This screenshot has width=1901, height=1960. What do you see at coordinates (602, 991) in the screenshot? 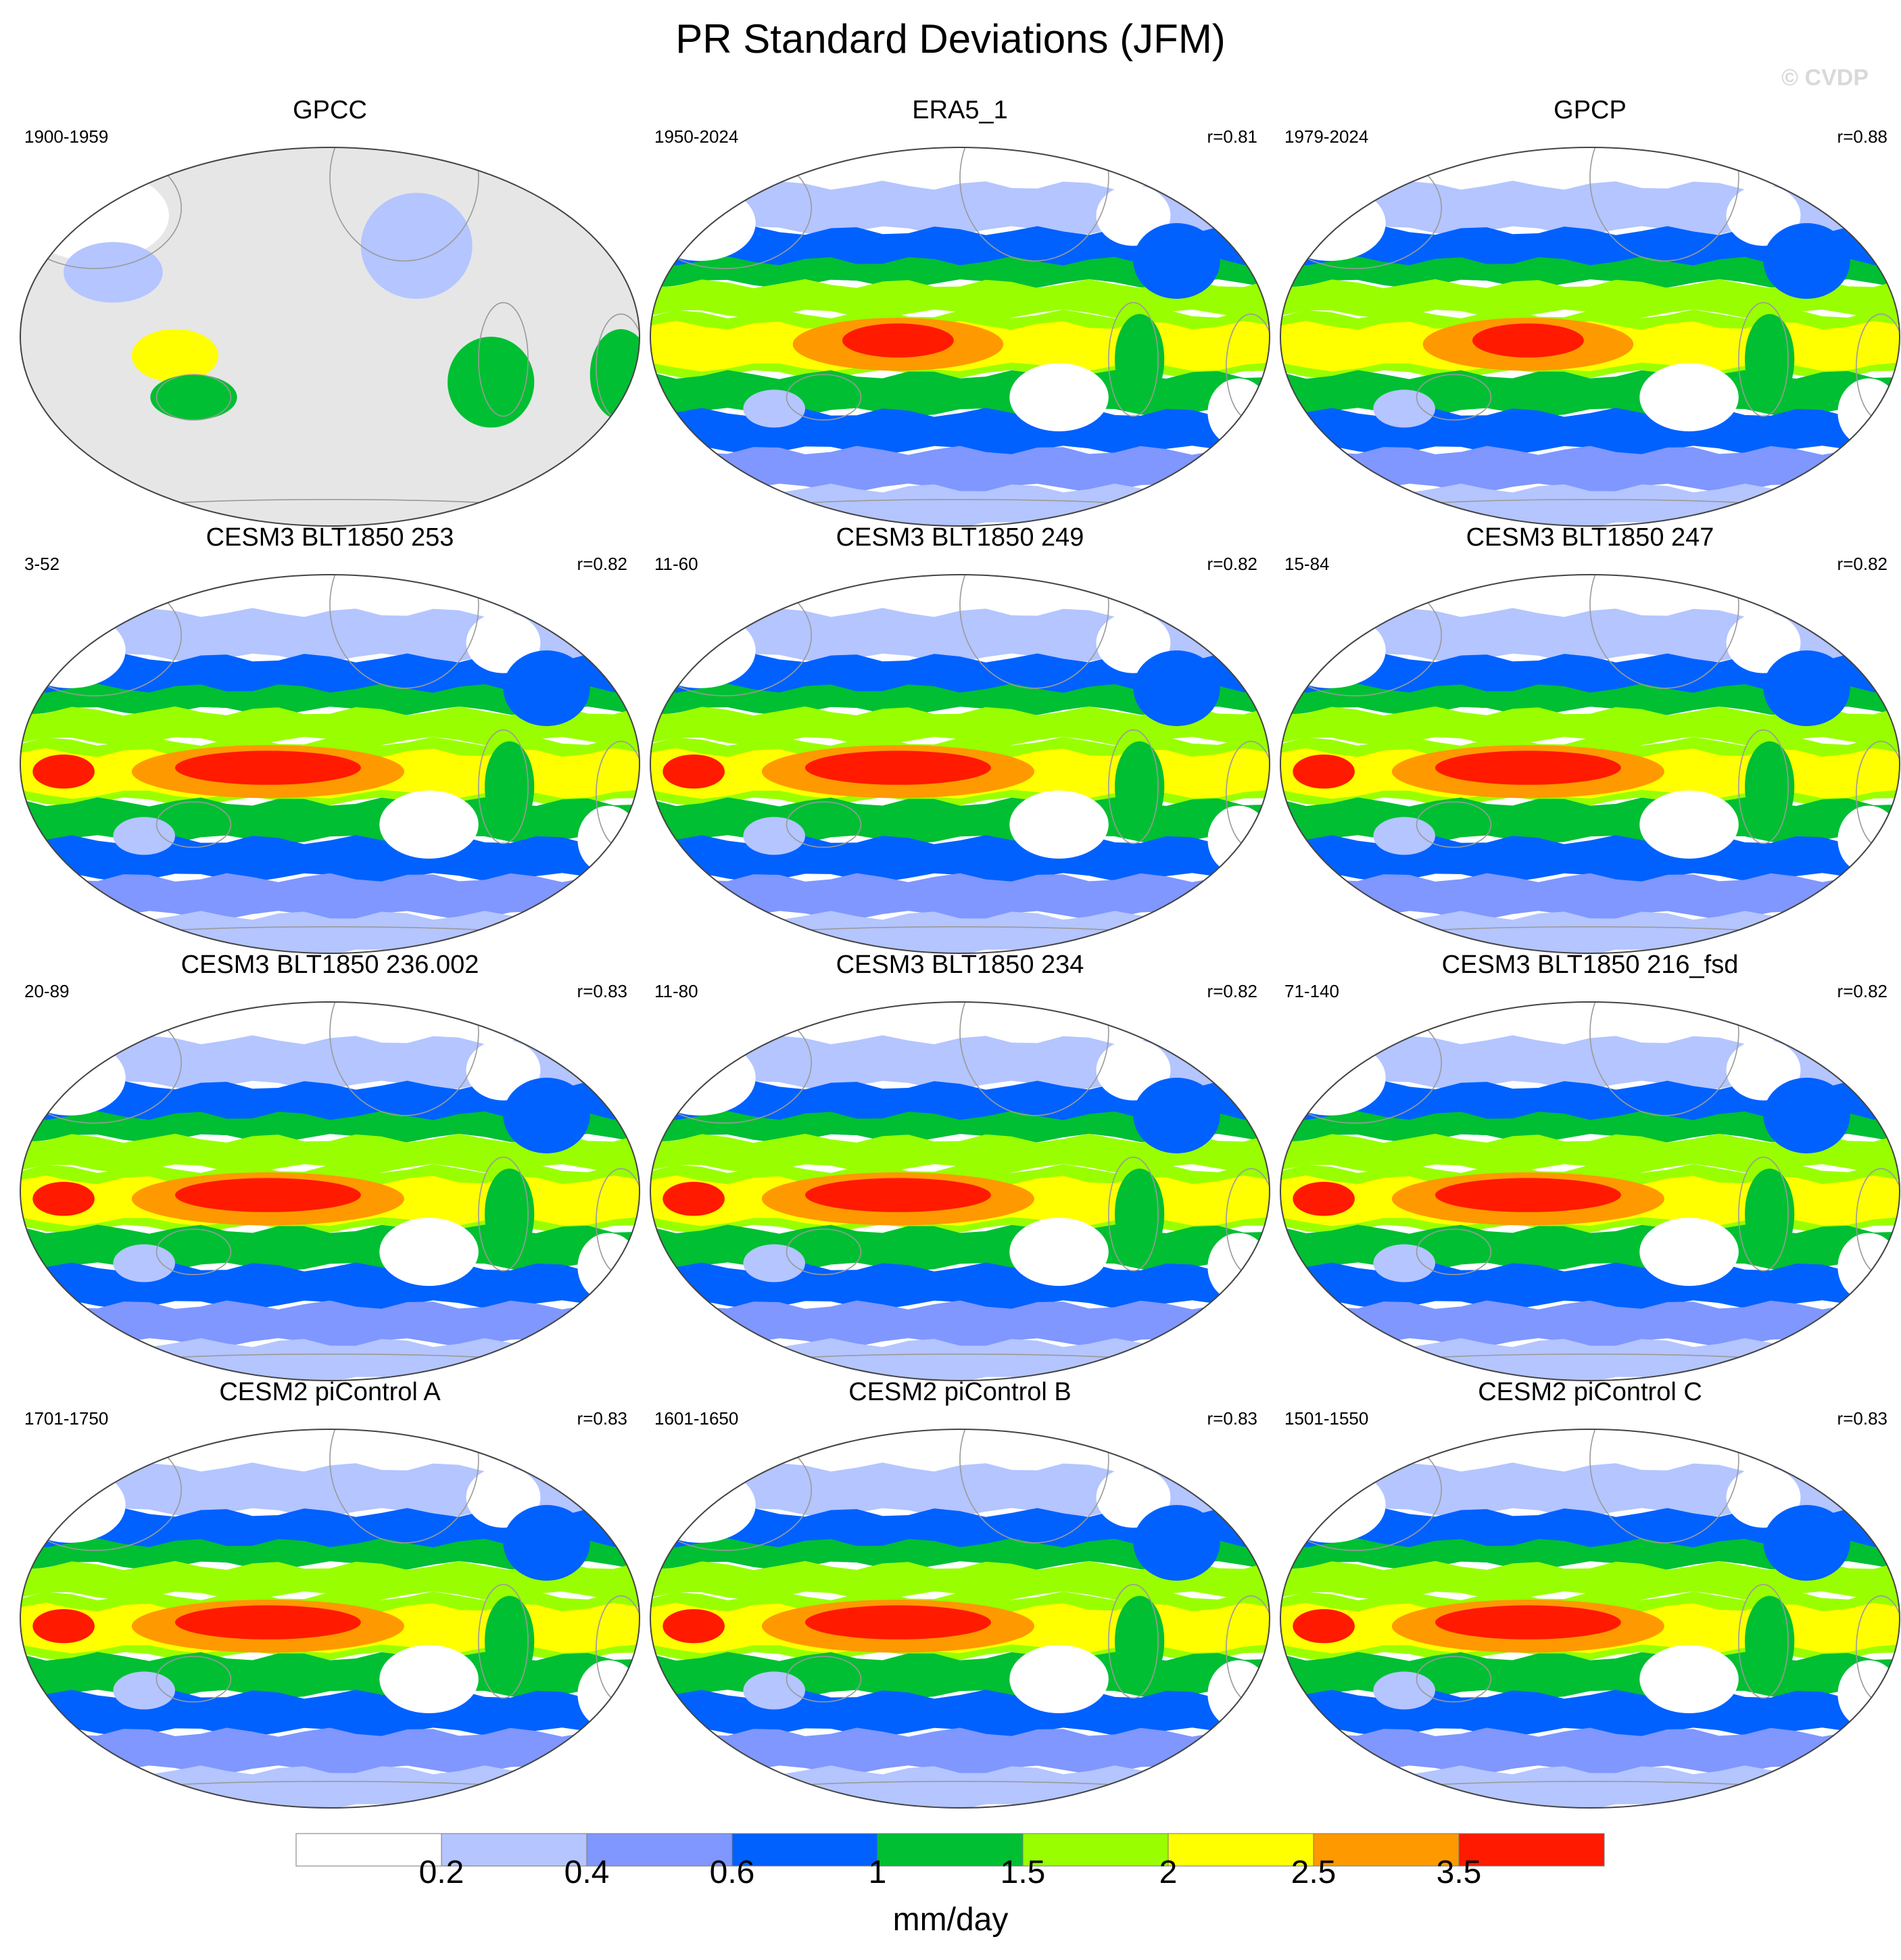
I see `panel-pattern-correlation: r=0.83` at bounding box center [602, 991].